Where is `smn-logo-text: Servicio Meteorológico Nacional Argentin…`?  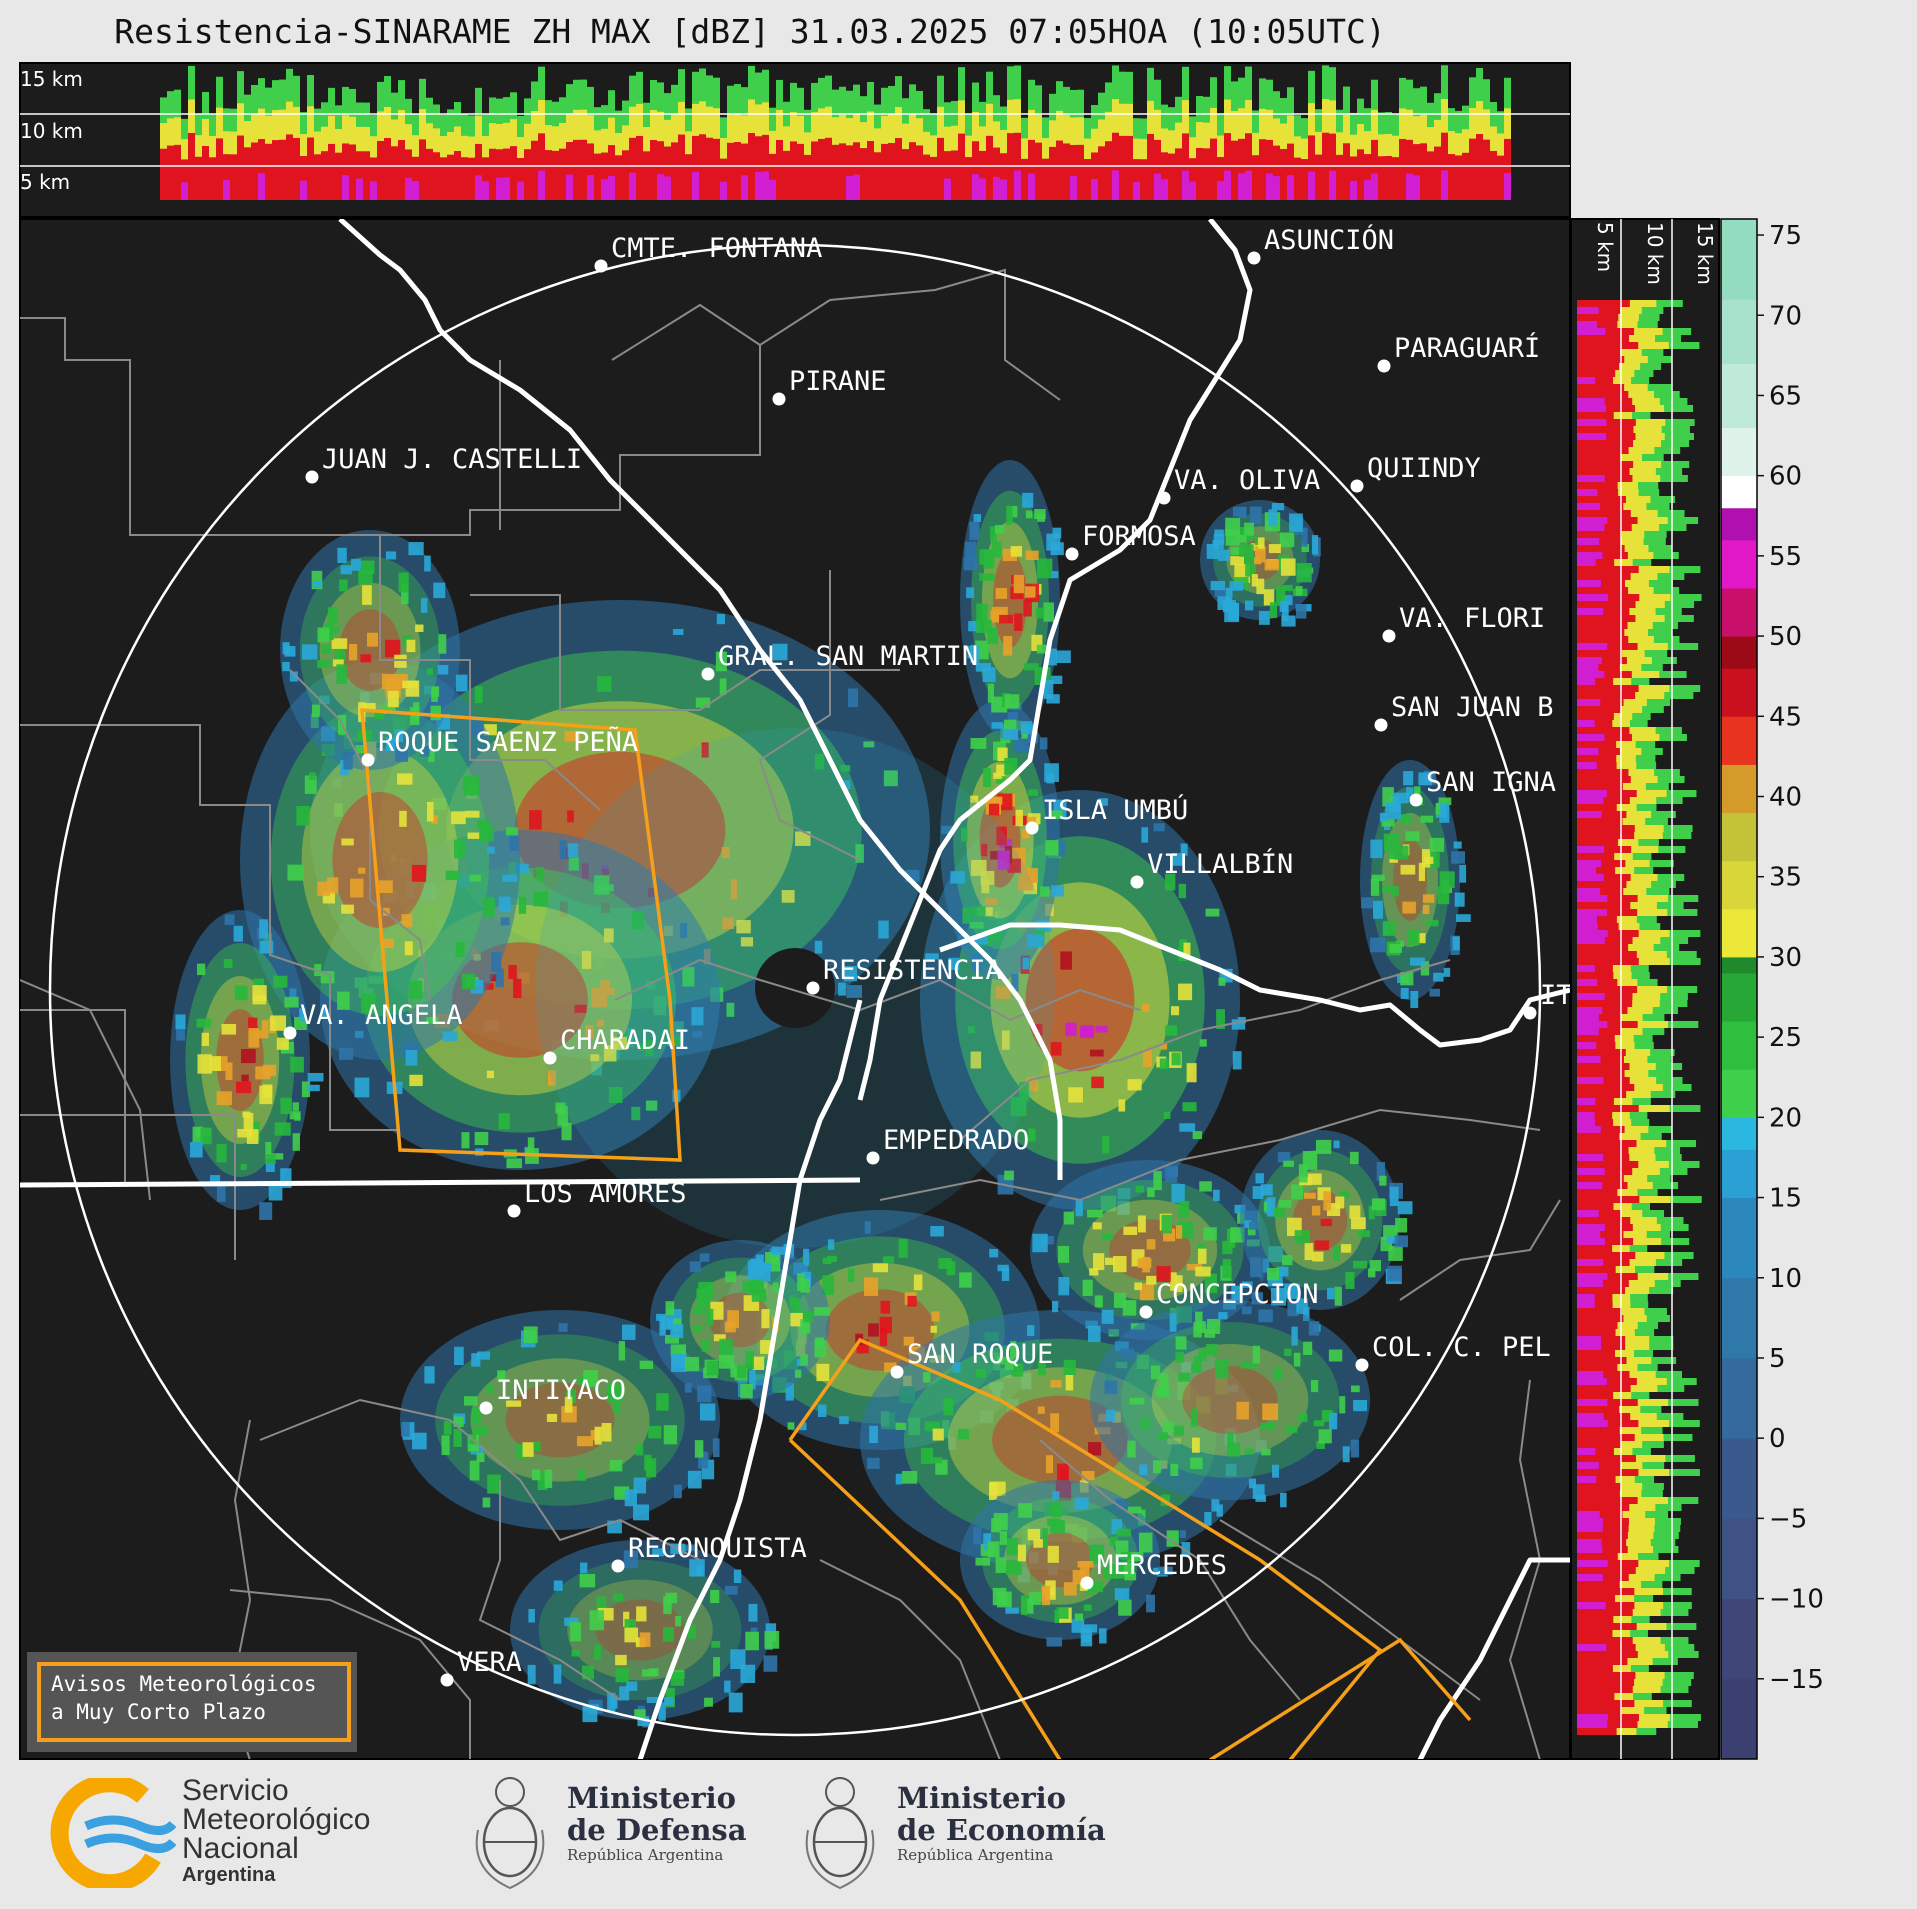 smn-logo-text: Servicio Meteorológico Nacional Argentin… is located at coordinates (276, 1831).